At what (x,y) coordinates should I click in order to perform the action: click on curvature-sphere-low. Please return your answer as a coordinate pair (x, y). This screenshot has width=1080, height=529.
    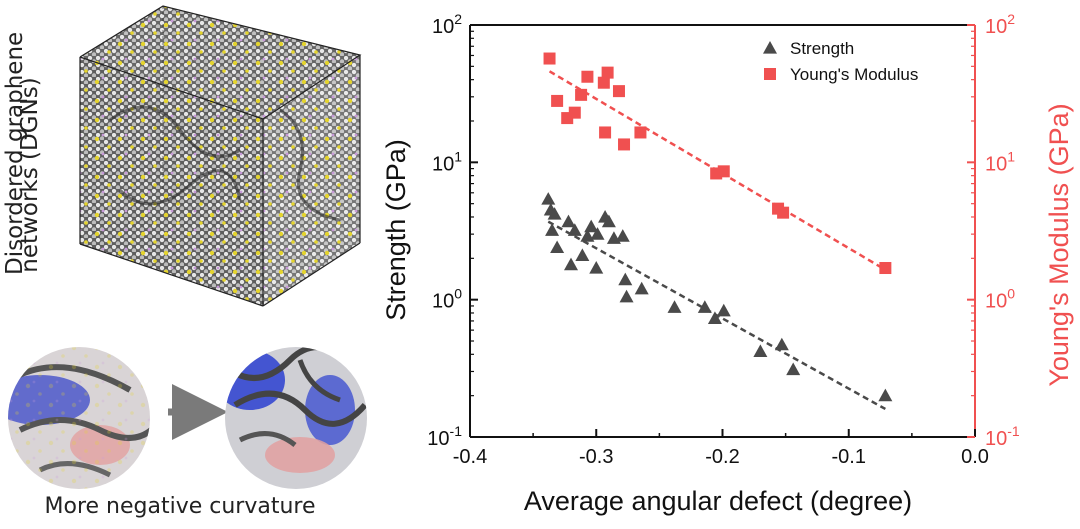
    Looking at the image, I should click on (79, 418).